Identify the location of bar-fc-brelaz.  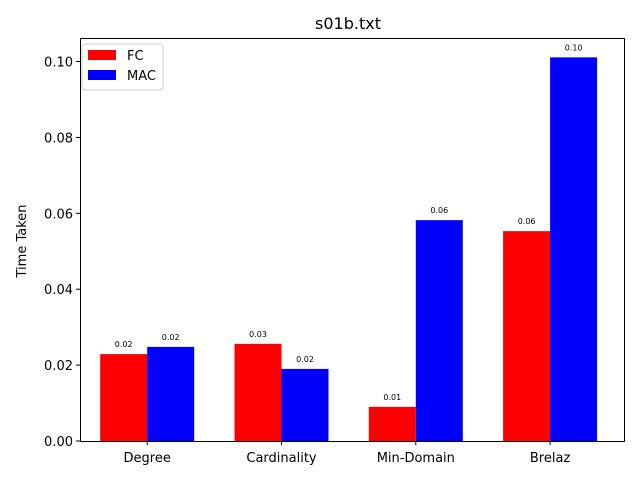
(527, 336).